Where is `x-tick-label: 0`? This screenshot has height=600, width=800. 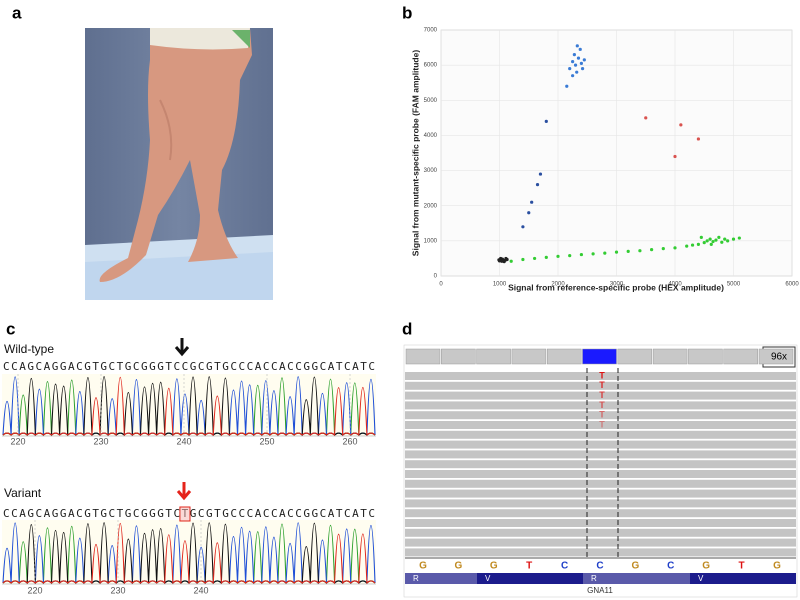 x-tick-label: 0 is located at coordinates (441, 285).